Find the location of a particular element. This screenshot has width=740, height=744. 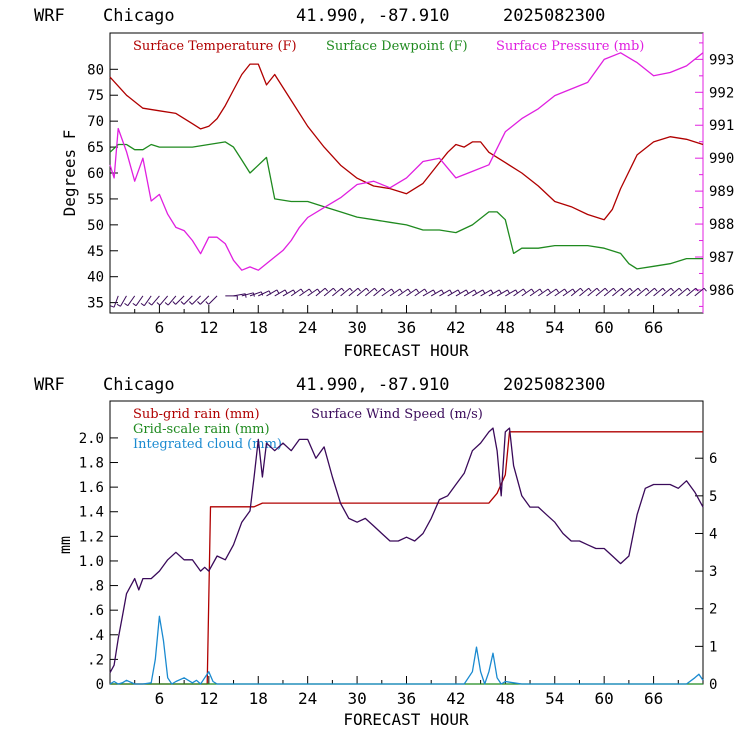

bottom-header-coords: 41.990, -87.910 is located at coordinates (373, 385).